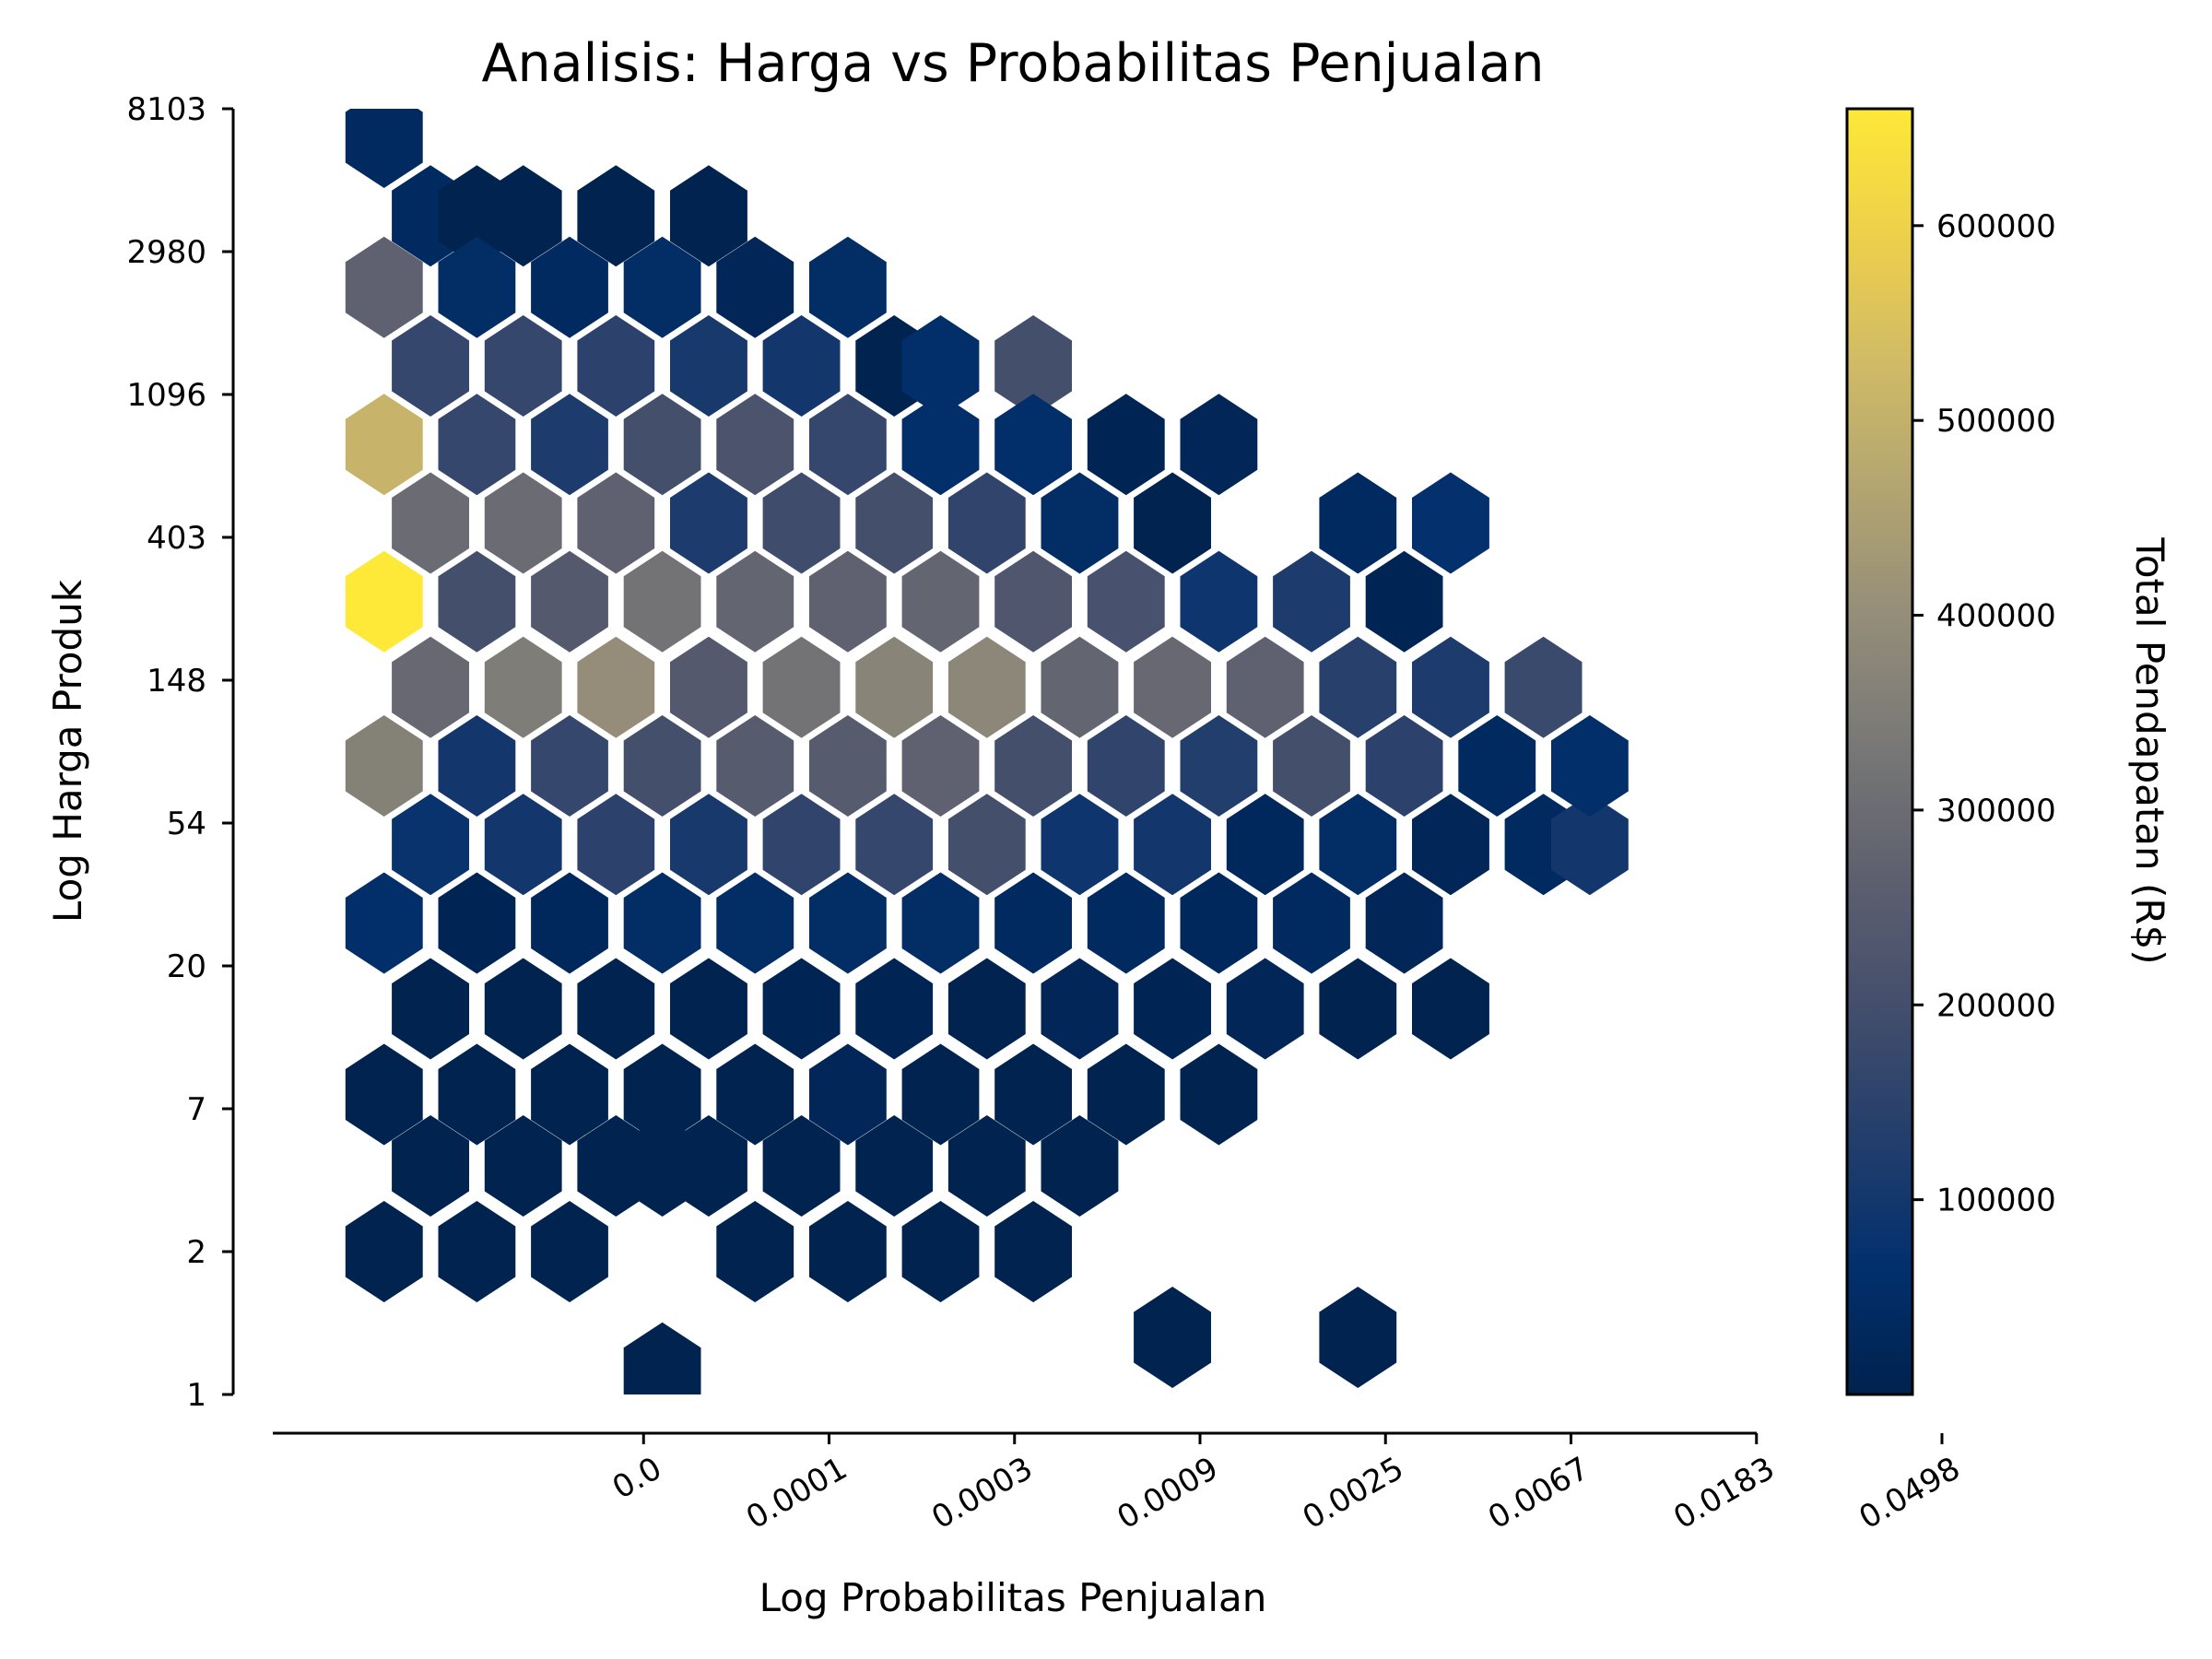  Describe the element at coordinates (796, 1493) in the screenshot. I see `x-tick-label: 0.0001` at that location.